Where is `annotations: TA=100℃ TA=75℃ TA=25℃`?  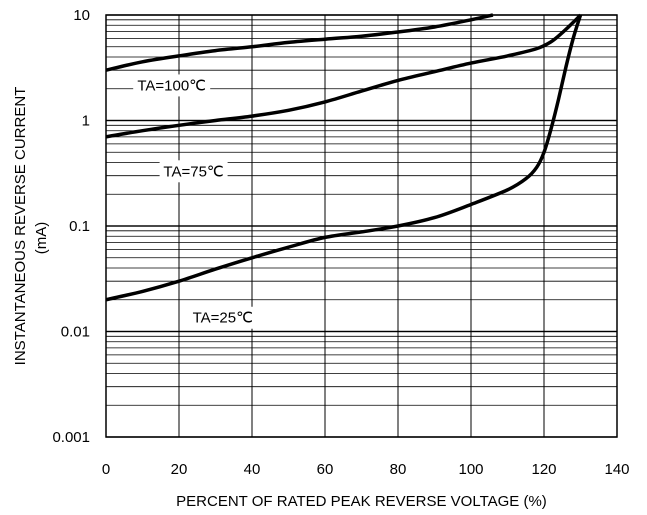
annotations: TA=100℃ TA=75℃ TA=25℃ is located at coordinates (195, 201).